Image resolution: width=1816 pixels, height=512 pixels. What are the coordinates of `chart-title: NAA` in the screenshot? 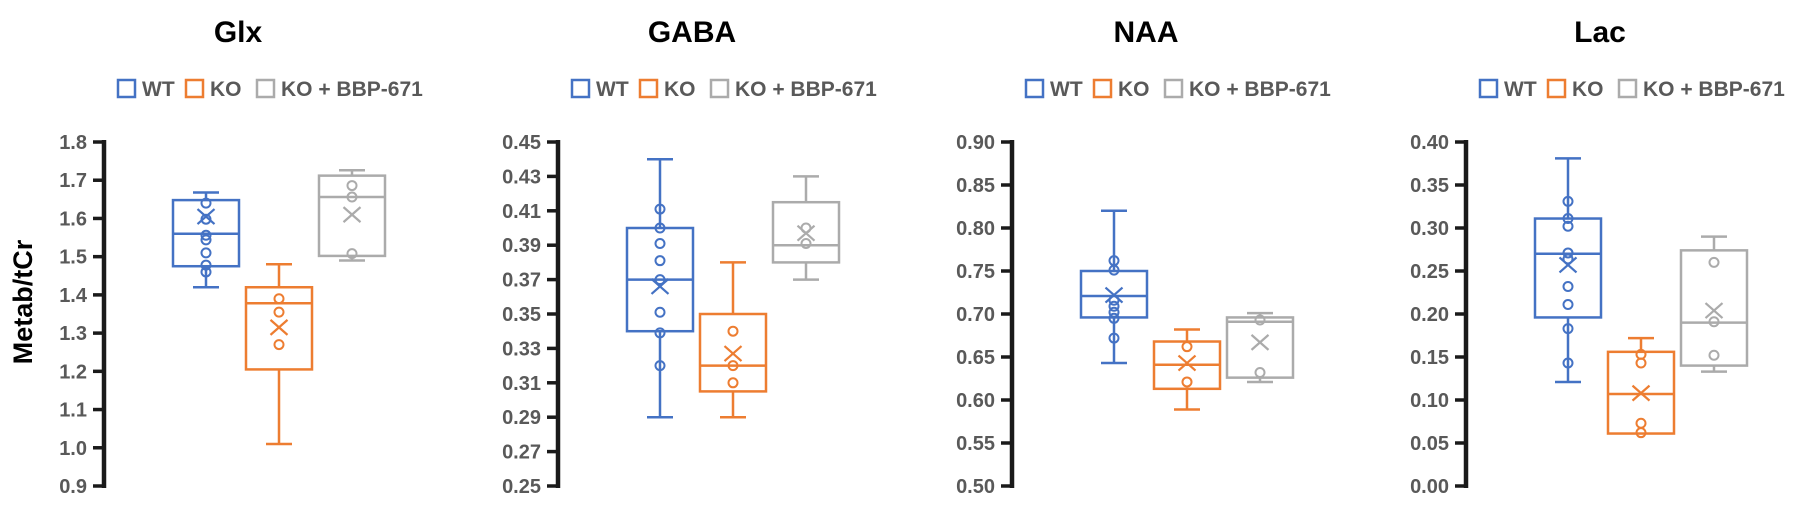 It's located at (1146, 32).